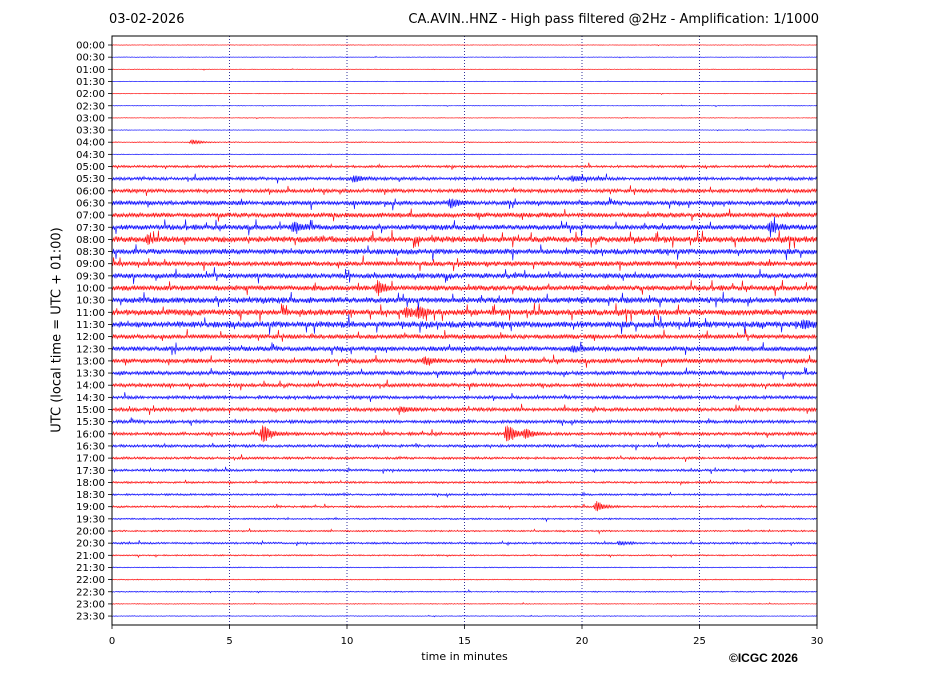  I want to click on y-tick-label: 01:30, so click(90, 82).